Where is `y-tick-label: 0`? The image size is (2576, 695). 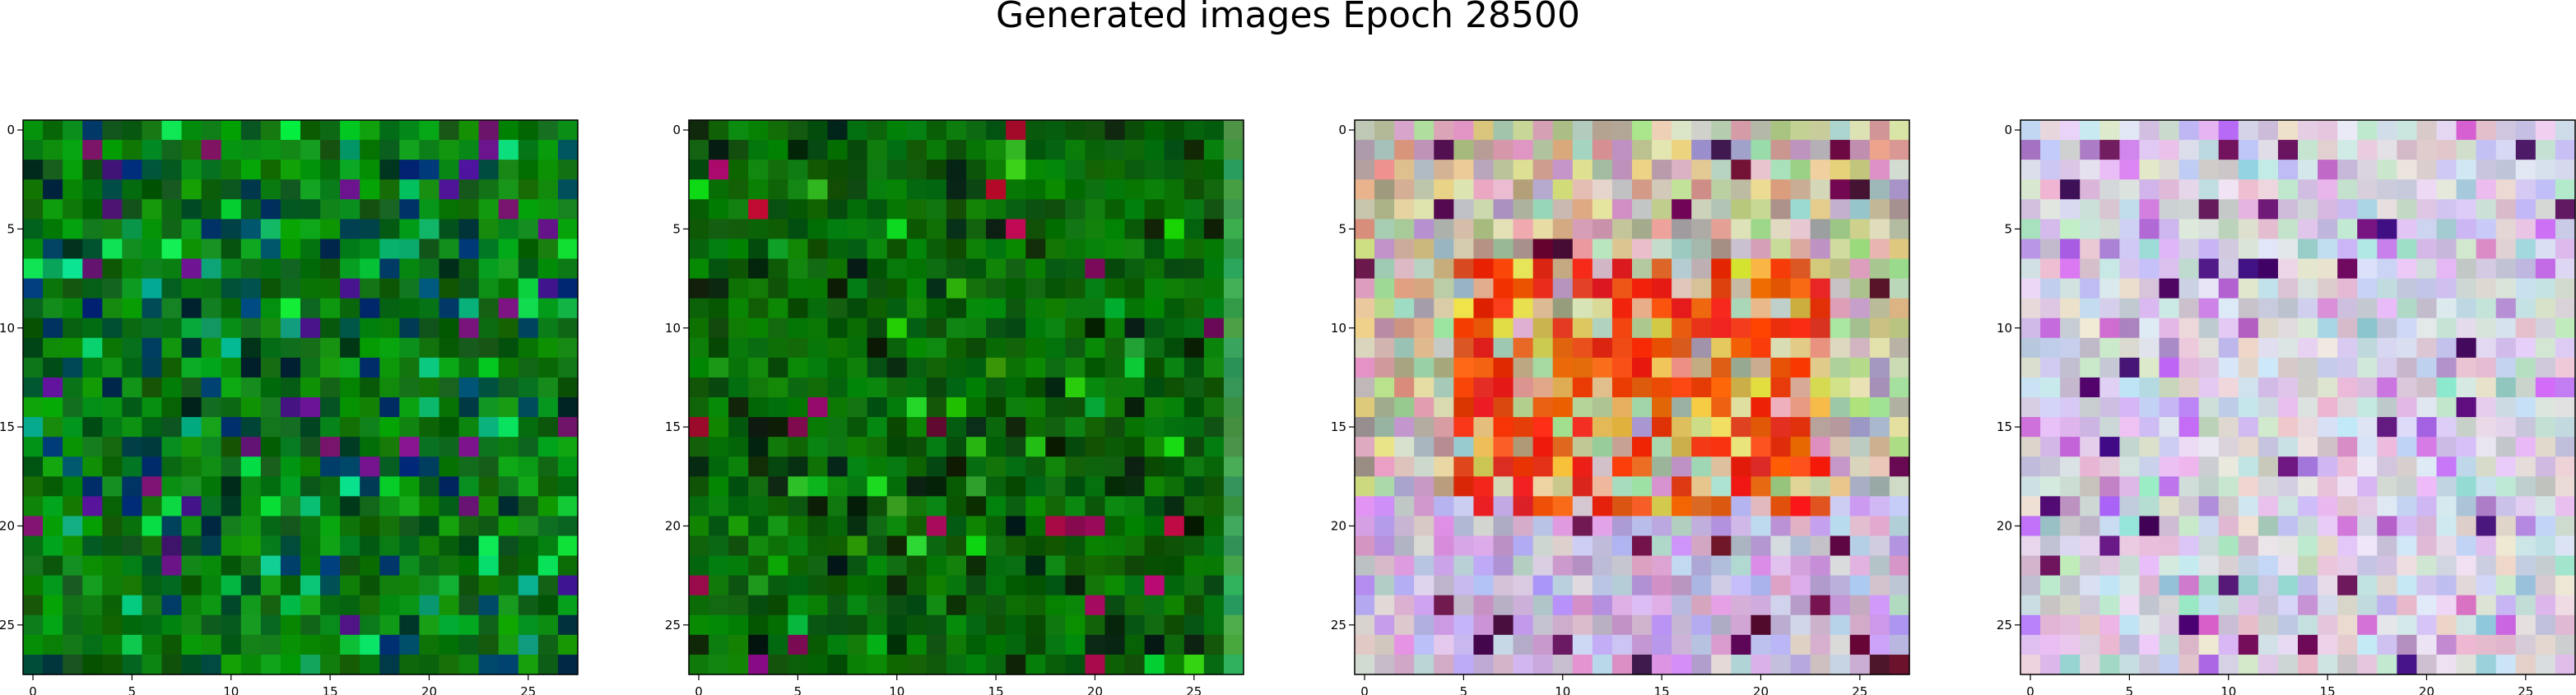
y-tick-label: 0 is located at coordinates (676, 130).